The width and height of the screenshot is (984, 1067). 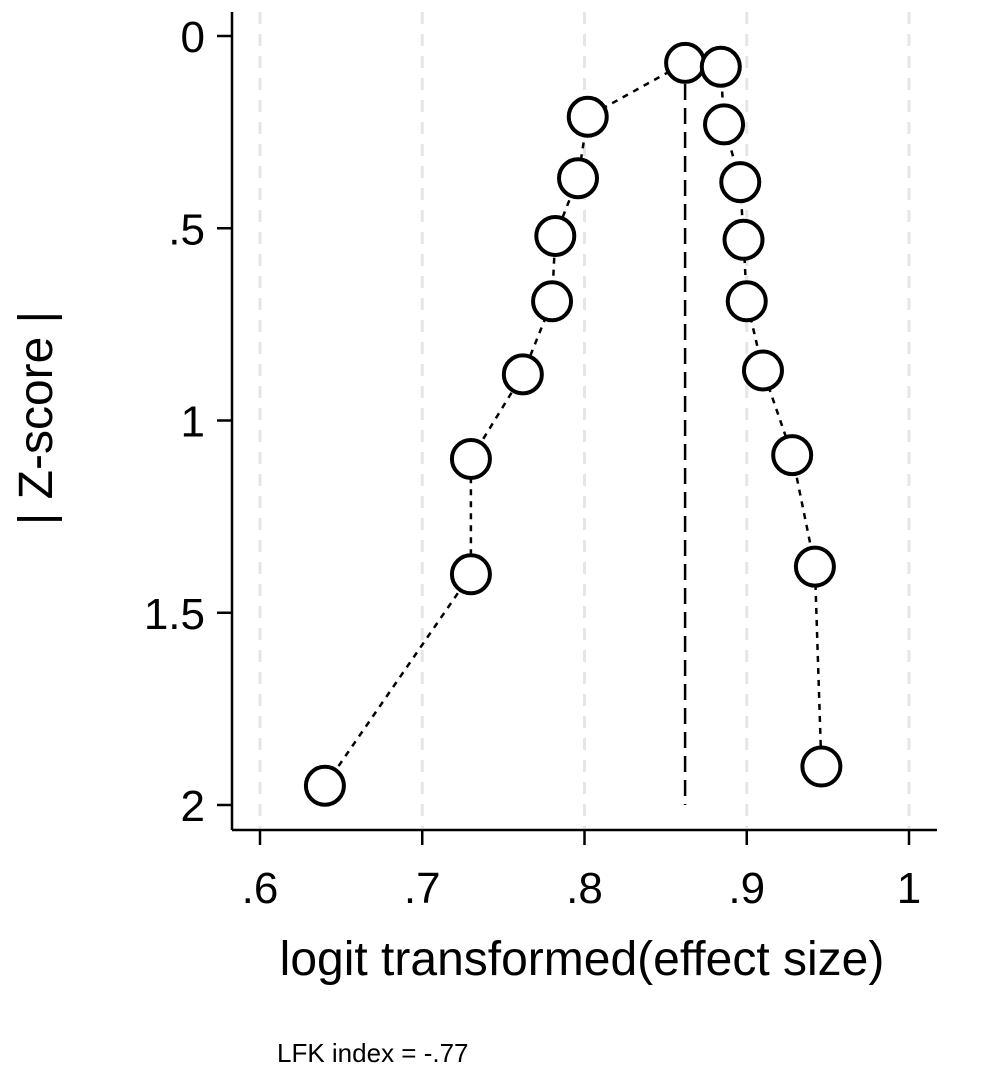 I want to click on x-axis-title: logit transformed(effect size), so click(x=582, y=959).